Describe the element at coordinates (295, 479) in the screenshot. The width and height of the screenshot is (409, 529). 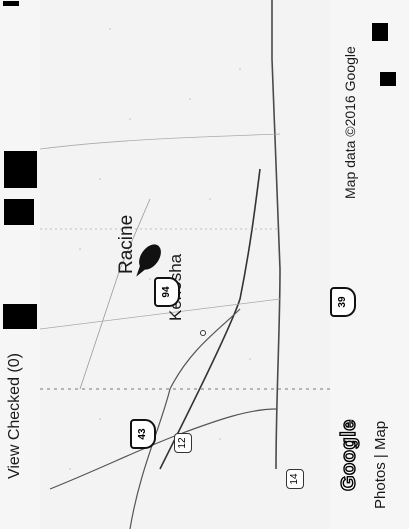
I see `us-14-shield: 14` at that location.